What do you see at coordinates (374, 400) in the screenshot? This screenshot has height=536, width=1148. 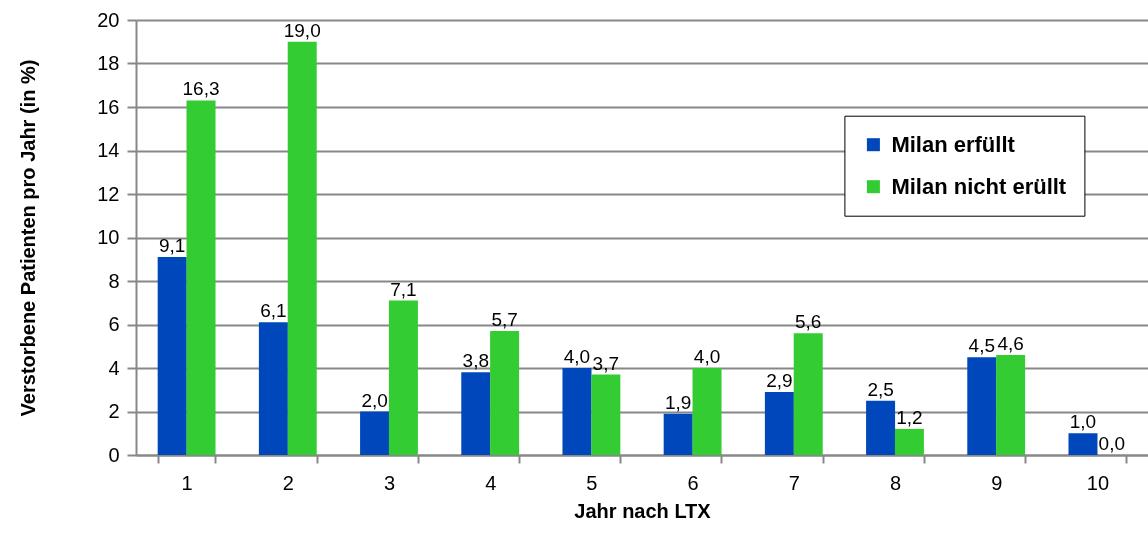 I see `data-label: 2,0` at bounding box center [374, 400].